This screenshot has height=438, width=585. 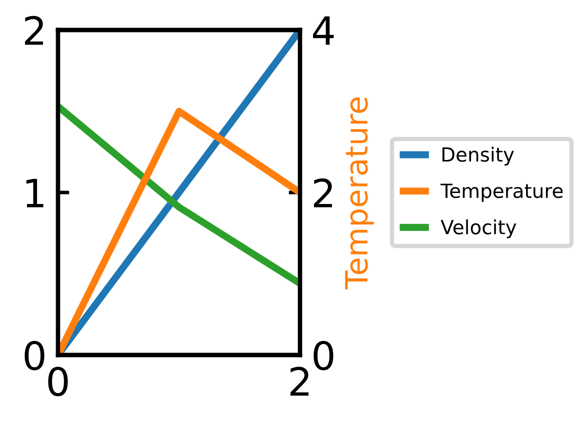 I want to click on y-tick-label: 0, so click(x=34, y=355).